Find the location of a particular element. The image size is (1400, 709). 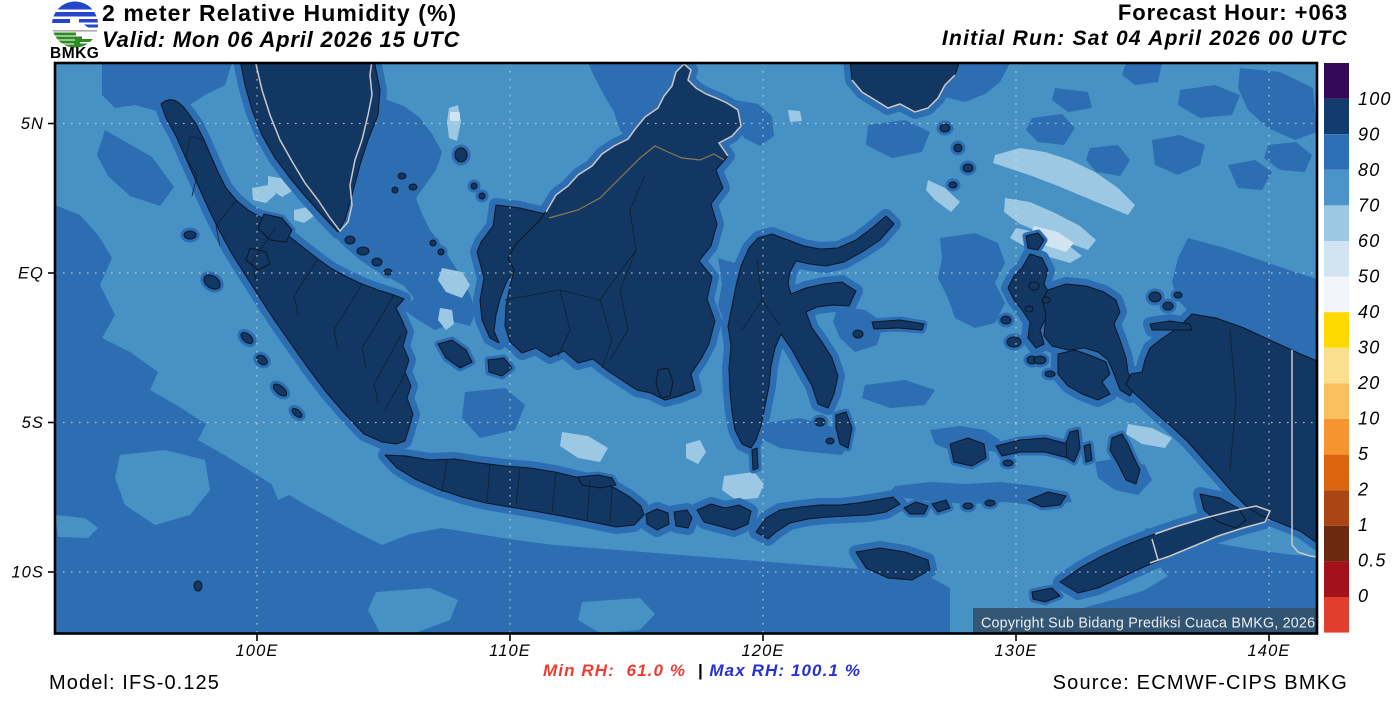

svg-text: 10 is located at coordinates (1369, 419).